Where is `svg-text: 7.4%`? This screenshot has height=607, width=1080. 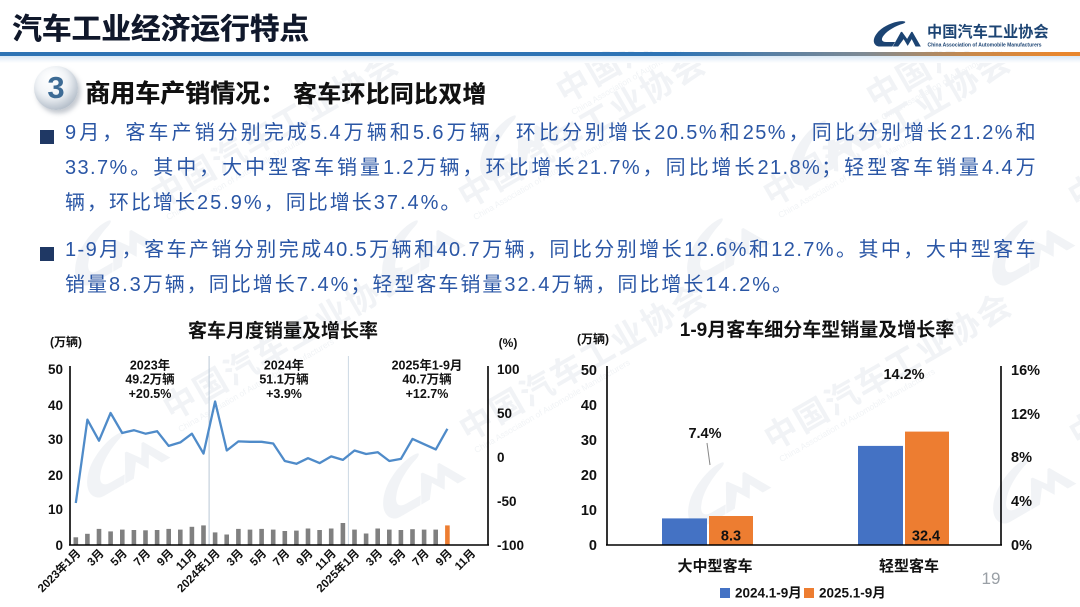
svg-text: 7.4% is located at coordinates (704, 434).